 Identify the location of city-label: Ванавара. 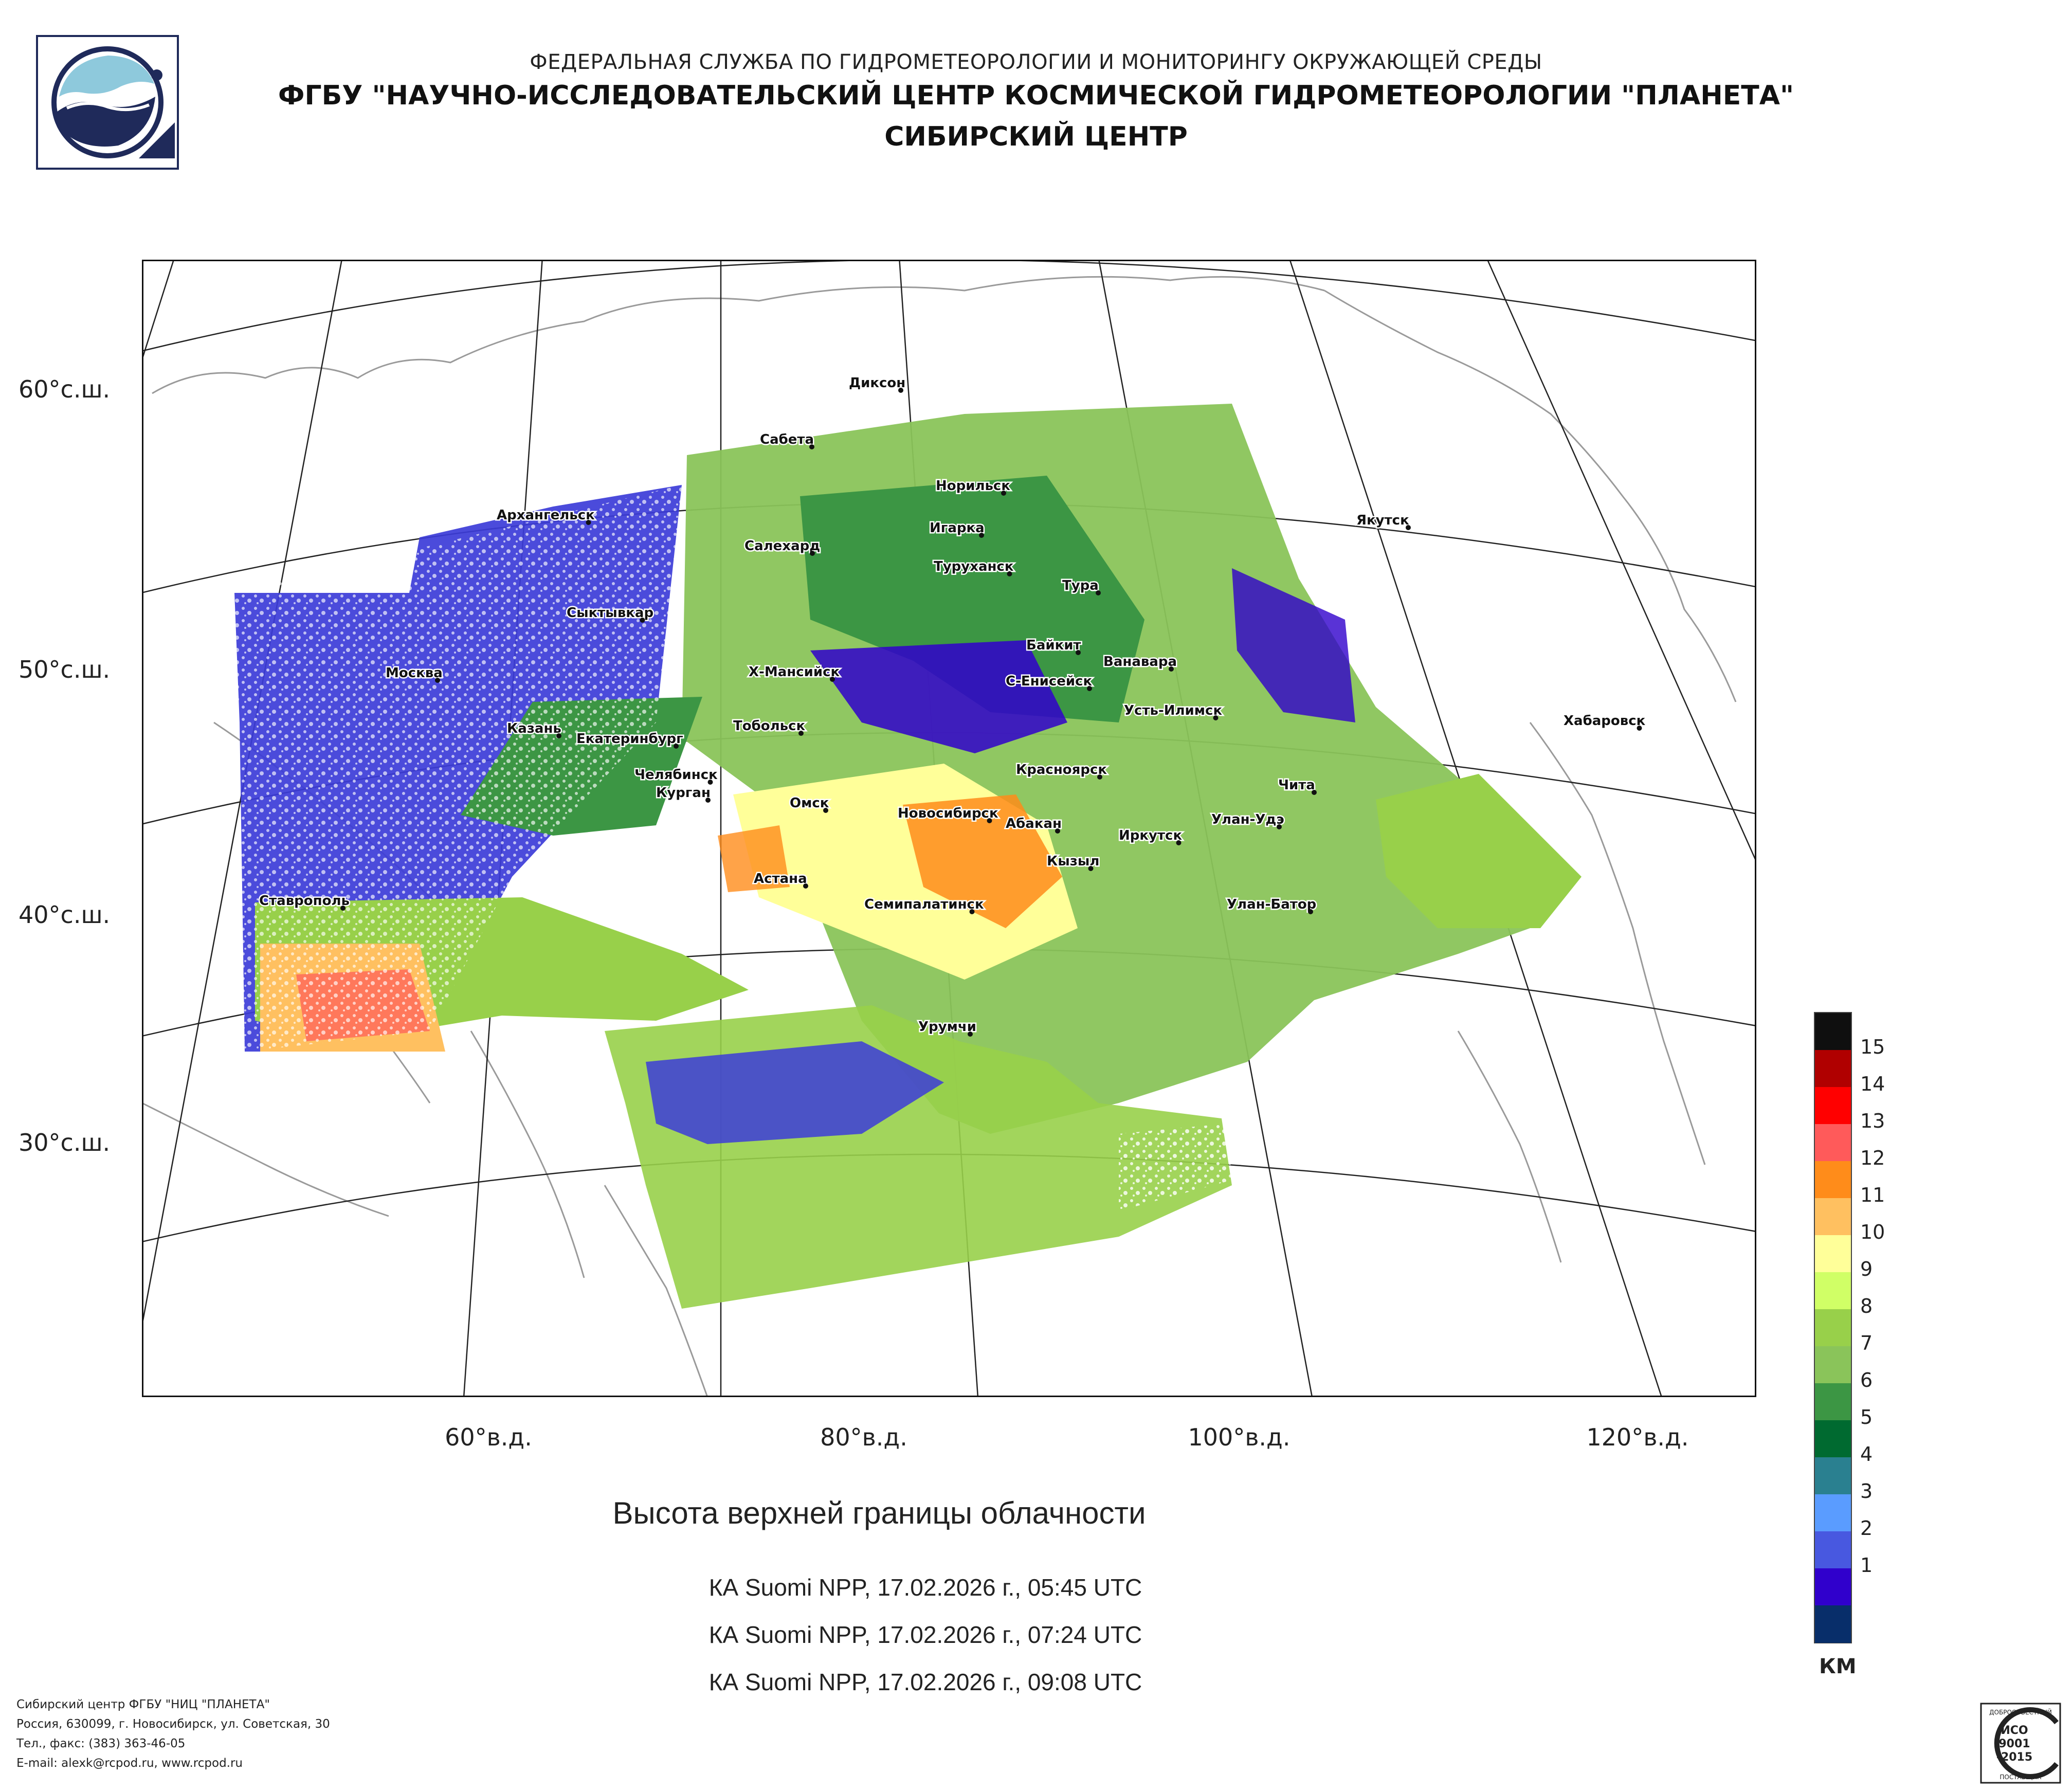
(1140, 662).